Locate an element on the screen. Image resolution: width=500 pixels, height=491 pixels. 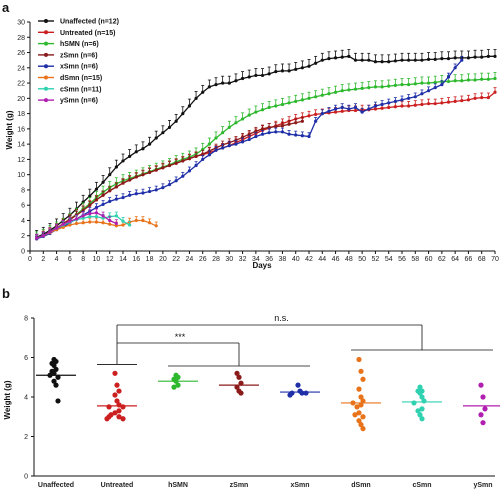
legend-label: Untreated (n=15) is located at coordinates (87, 33).